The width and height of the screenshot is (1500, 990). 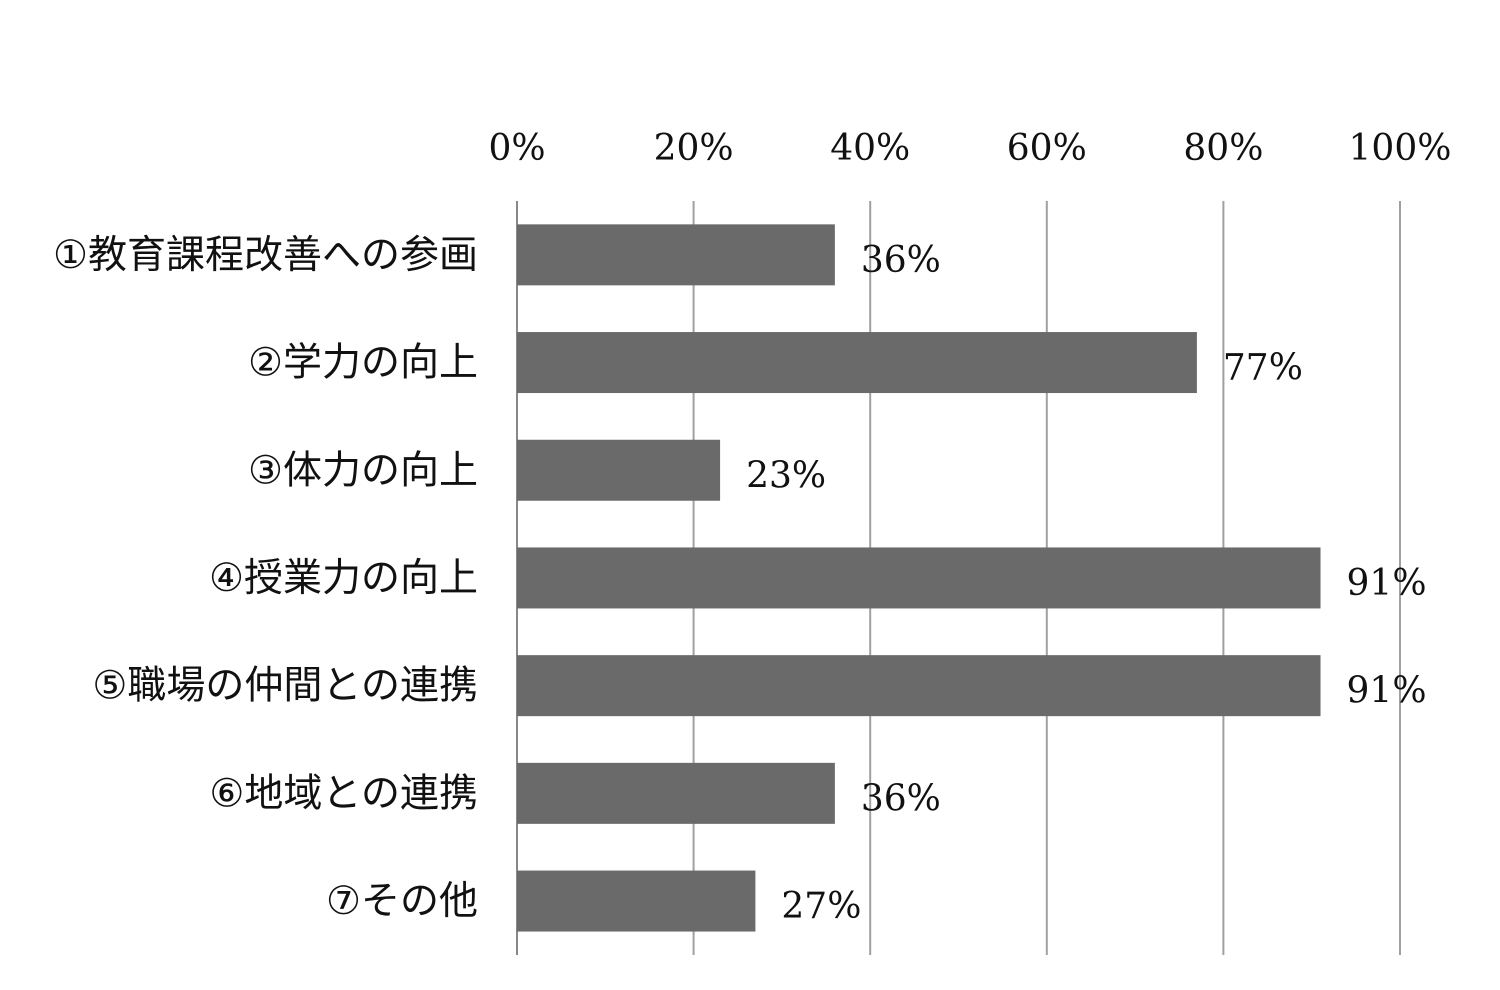 What do you see at coordinates (1400, 148) in the screenshot?
I see `x-tick-label: 100%` at bounding box center [1400, 148].